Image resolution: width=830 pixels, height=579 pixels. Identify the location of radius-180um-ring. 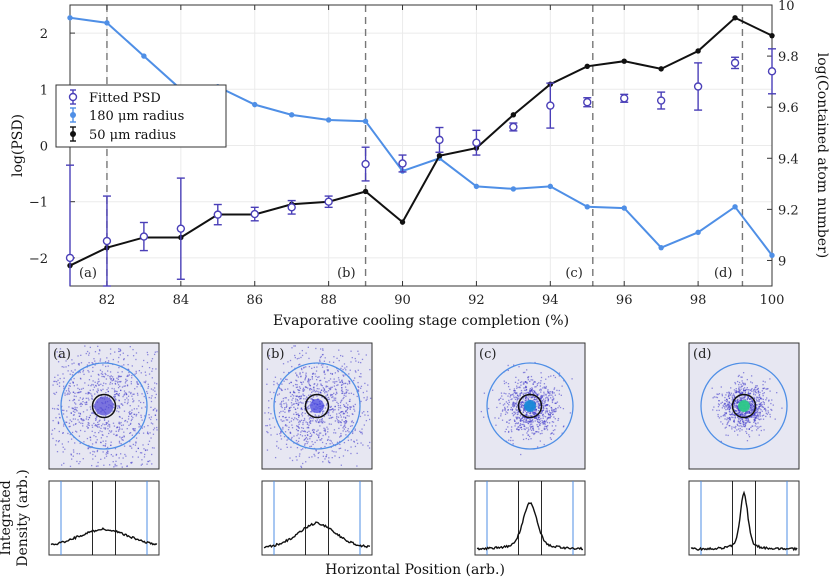
(104, 406).